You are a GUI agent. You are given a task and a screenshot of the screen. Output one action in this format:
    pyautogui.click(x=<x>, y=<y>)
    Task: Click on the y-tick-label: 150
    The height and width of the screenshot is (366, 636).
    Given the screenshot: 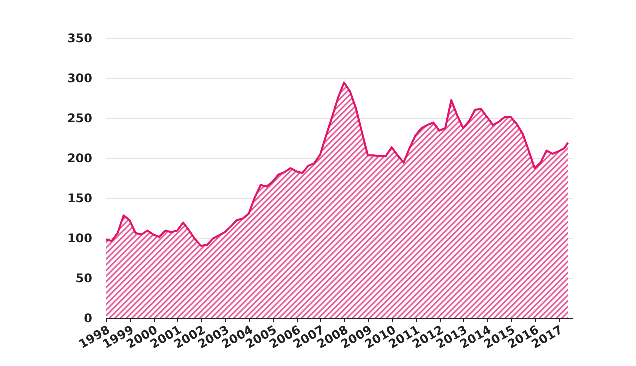 What is the action you would take?
    pyautogui.click(x=79, y=199)
    